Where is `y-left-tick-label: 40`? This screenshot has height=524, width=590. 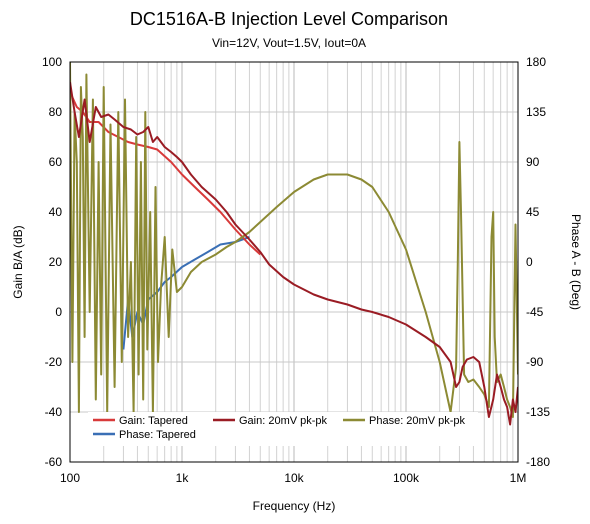 y-left-tick-label: 40 is located at coordinates (56, 212).